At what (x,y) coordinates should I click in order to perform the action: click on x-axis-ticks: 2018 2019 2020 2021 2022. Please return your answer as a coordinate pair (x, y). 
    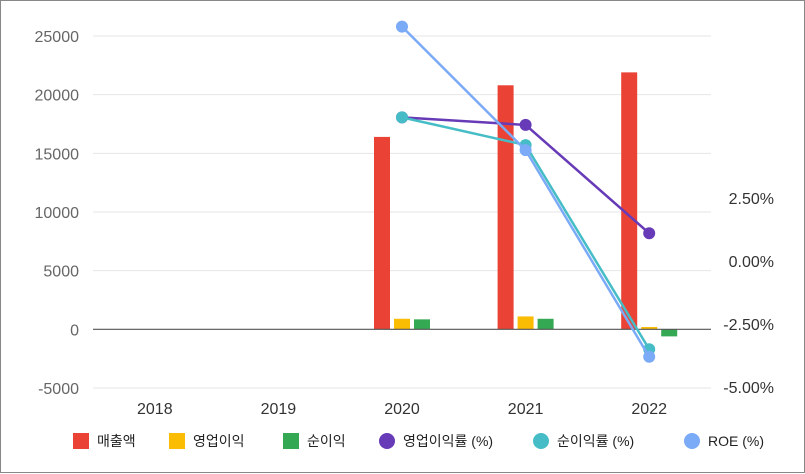
    Looking at the image, I should click on (402, 409).